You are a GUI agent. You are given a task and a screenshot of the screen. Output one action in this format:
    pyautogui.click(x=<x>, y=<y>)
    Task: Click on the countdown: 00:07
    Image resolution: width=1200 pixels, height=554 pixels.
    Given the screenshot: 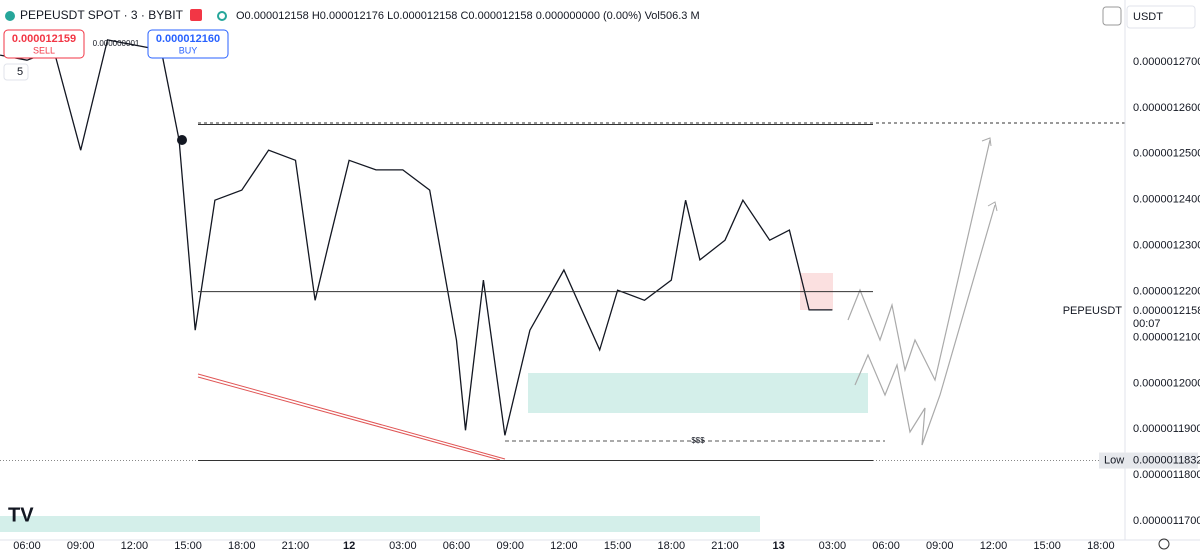 What is the action you would take?
    pyautogui.click(x=1147, y=324)
    